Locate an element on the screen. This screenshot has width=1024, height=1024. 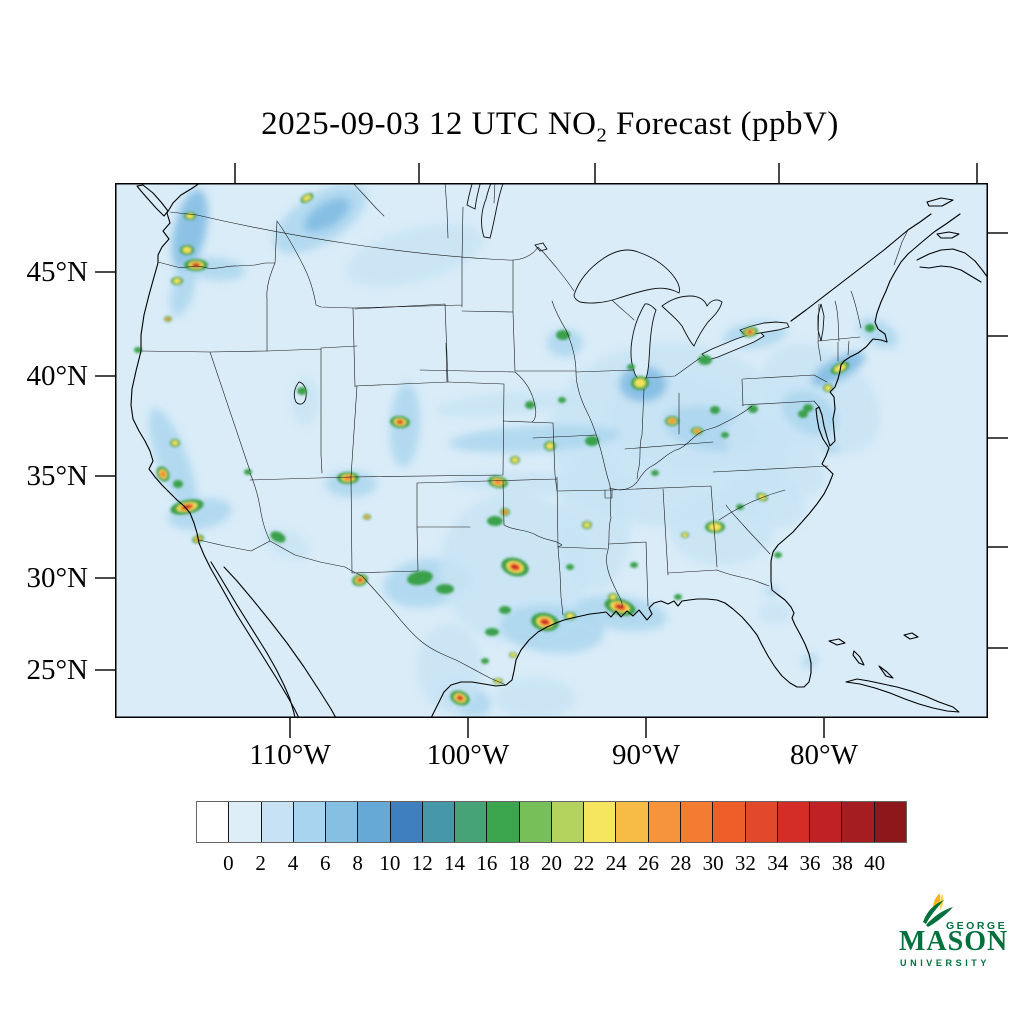
lat-axis-label: 35°N is located at coordinates (57, 476).